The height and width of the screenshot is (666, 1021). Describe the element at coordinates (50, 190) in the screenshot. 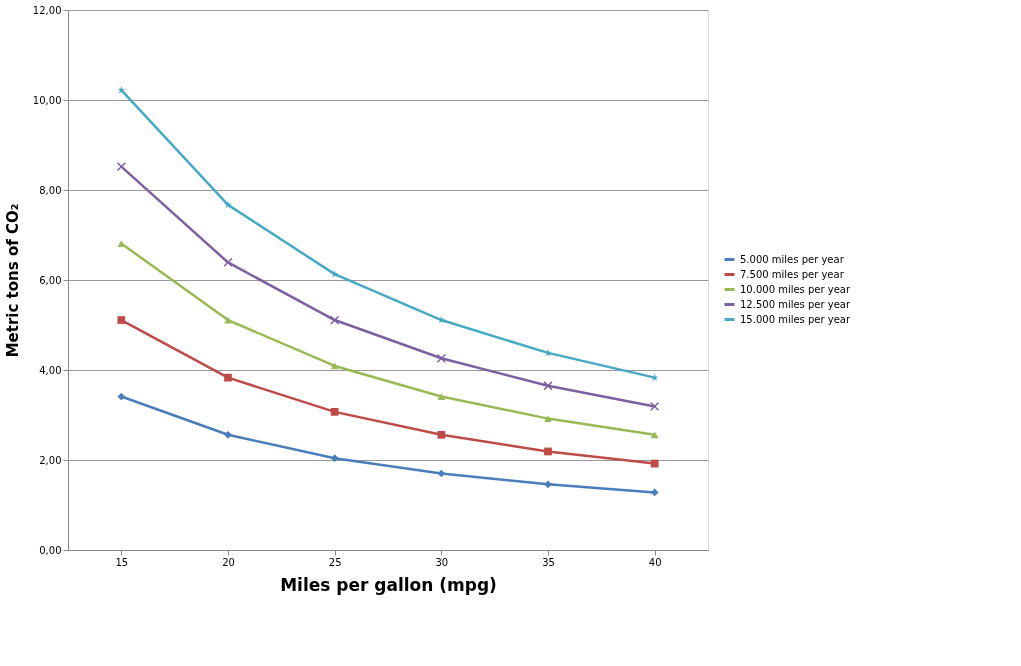

I see `y-tick-label: 8,00` at that location.